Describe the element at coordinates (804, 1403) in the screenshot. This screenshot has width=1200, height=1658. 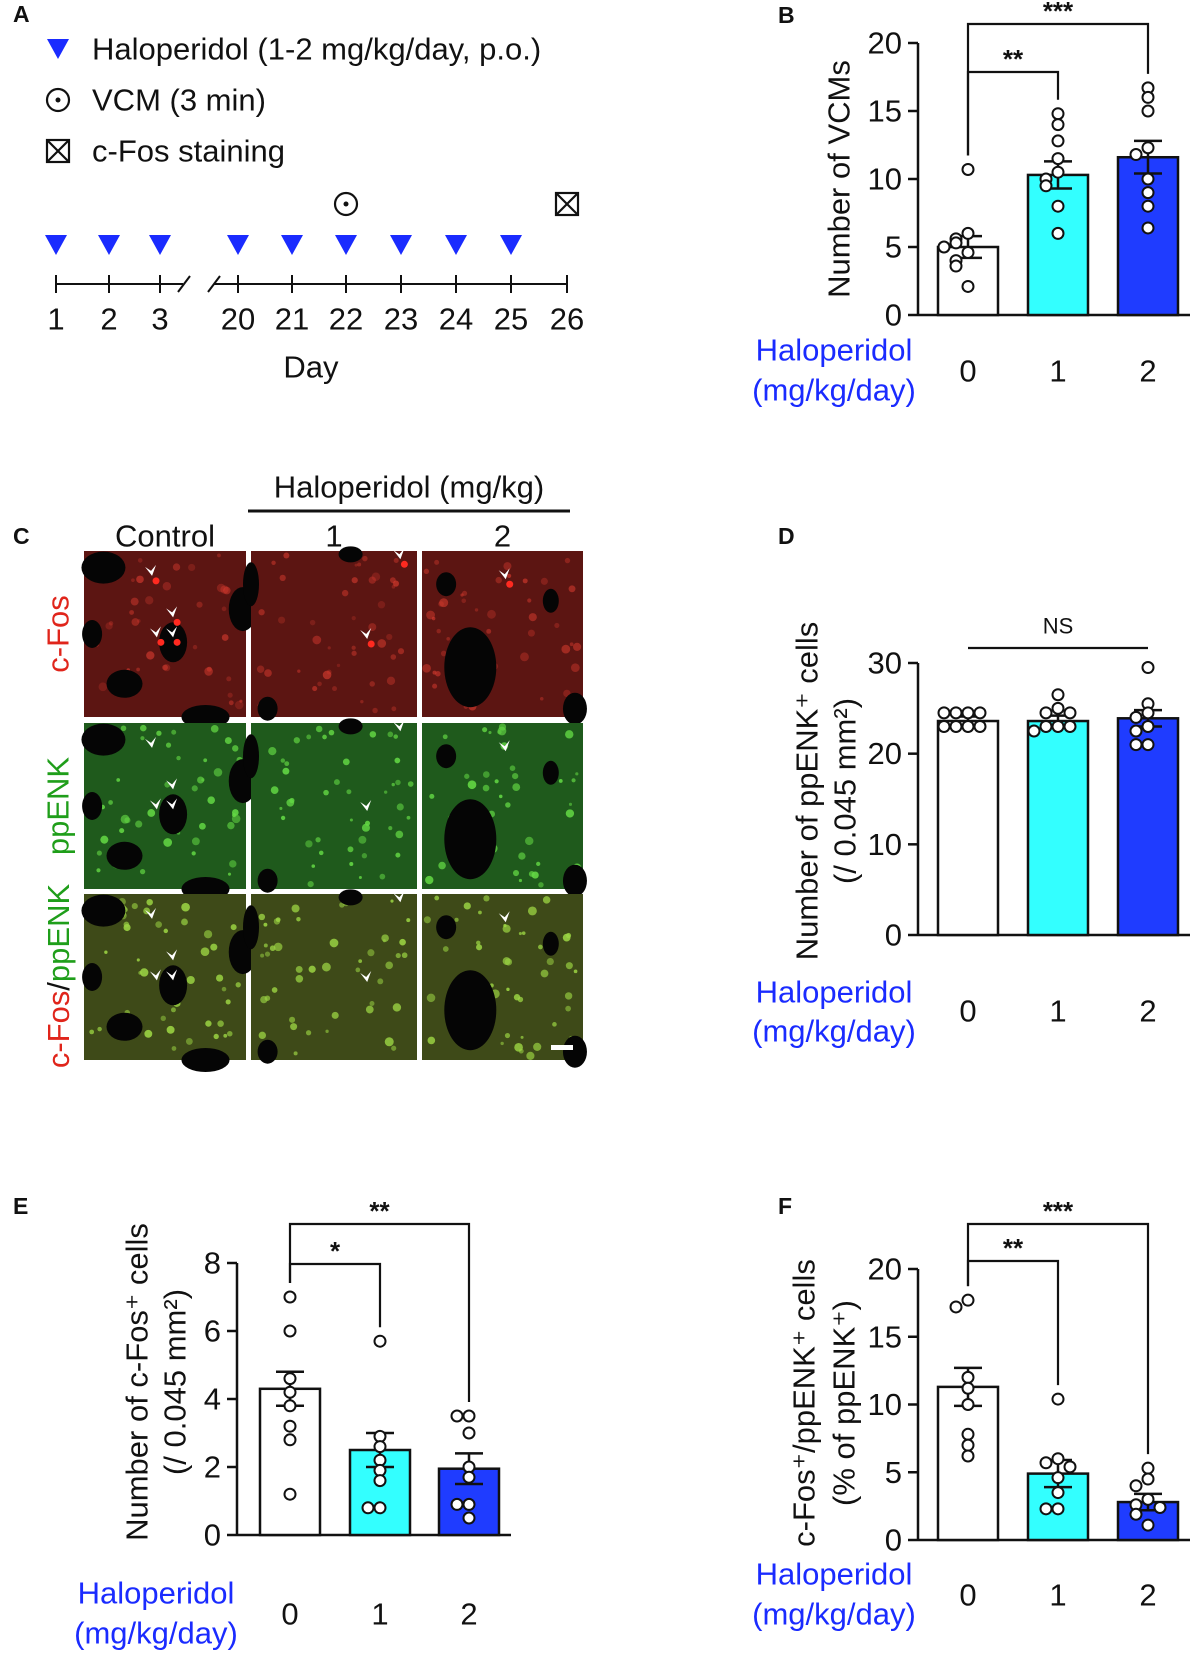
I see `y-axis-label: c-Fos⁺/ppENK⁺ cells` at that location.